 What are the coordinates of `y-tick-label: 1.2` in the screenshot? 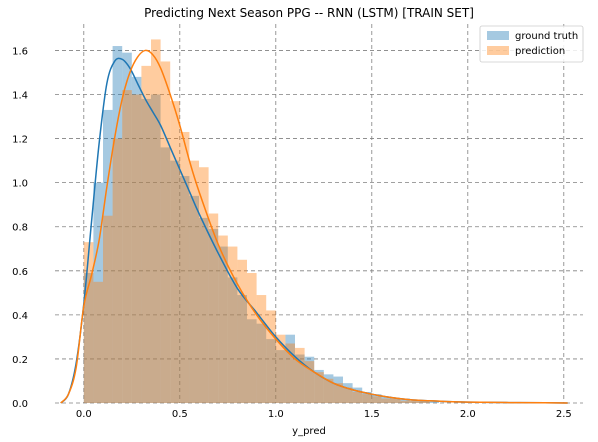 It's located at (20, 140).